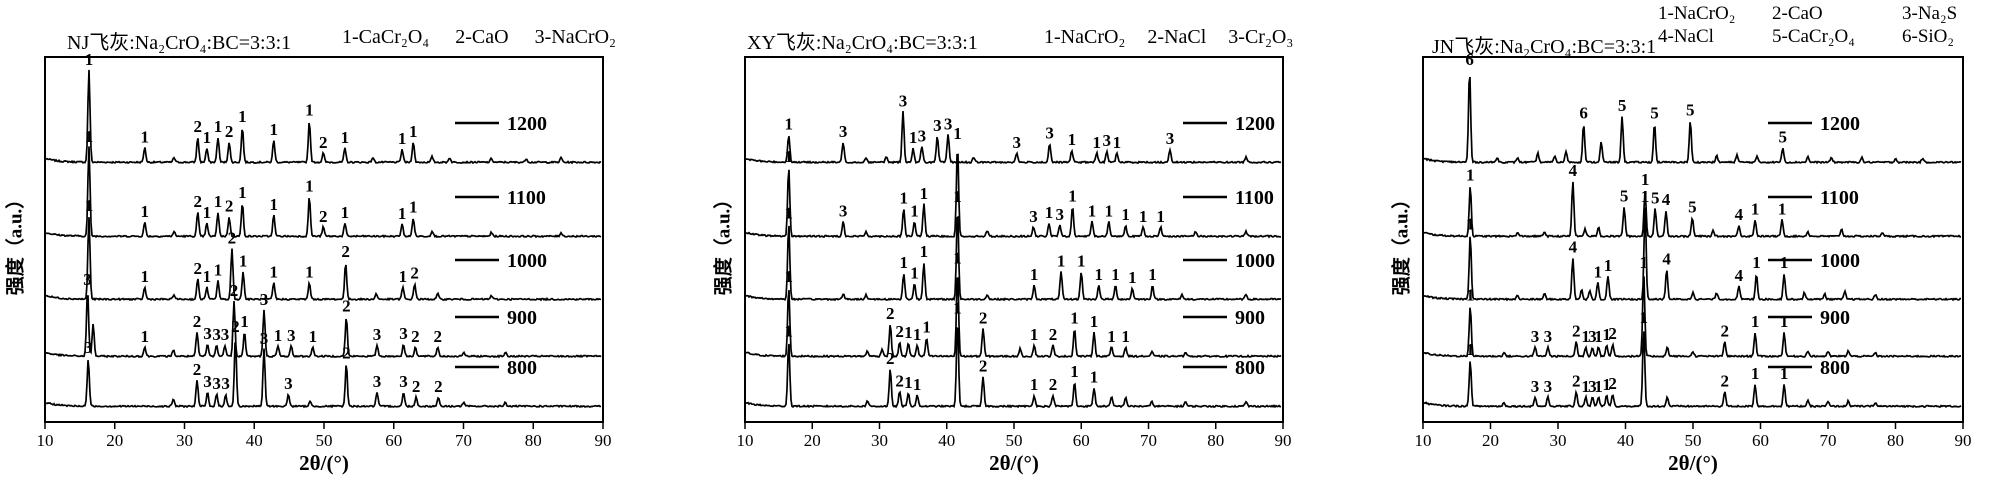  What do you see at coordinates (575, 37) in the screenshot?
I see `legend-item: 3-NaCrO₂` at bounding box center [575, 37].